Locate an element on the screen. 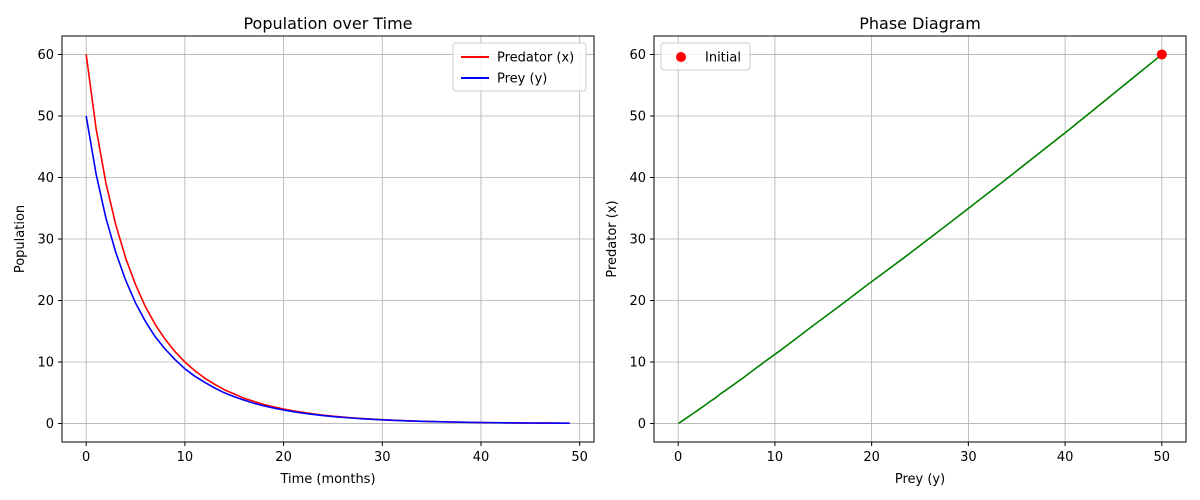 The height and width of the screenshot is (500, 1200). chart-title: Population over Time is located at coordinates (327, 23).